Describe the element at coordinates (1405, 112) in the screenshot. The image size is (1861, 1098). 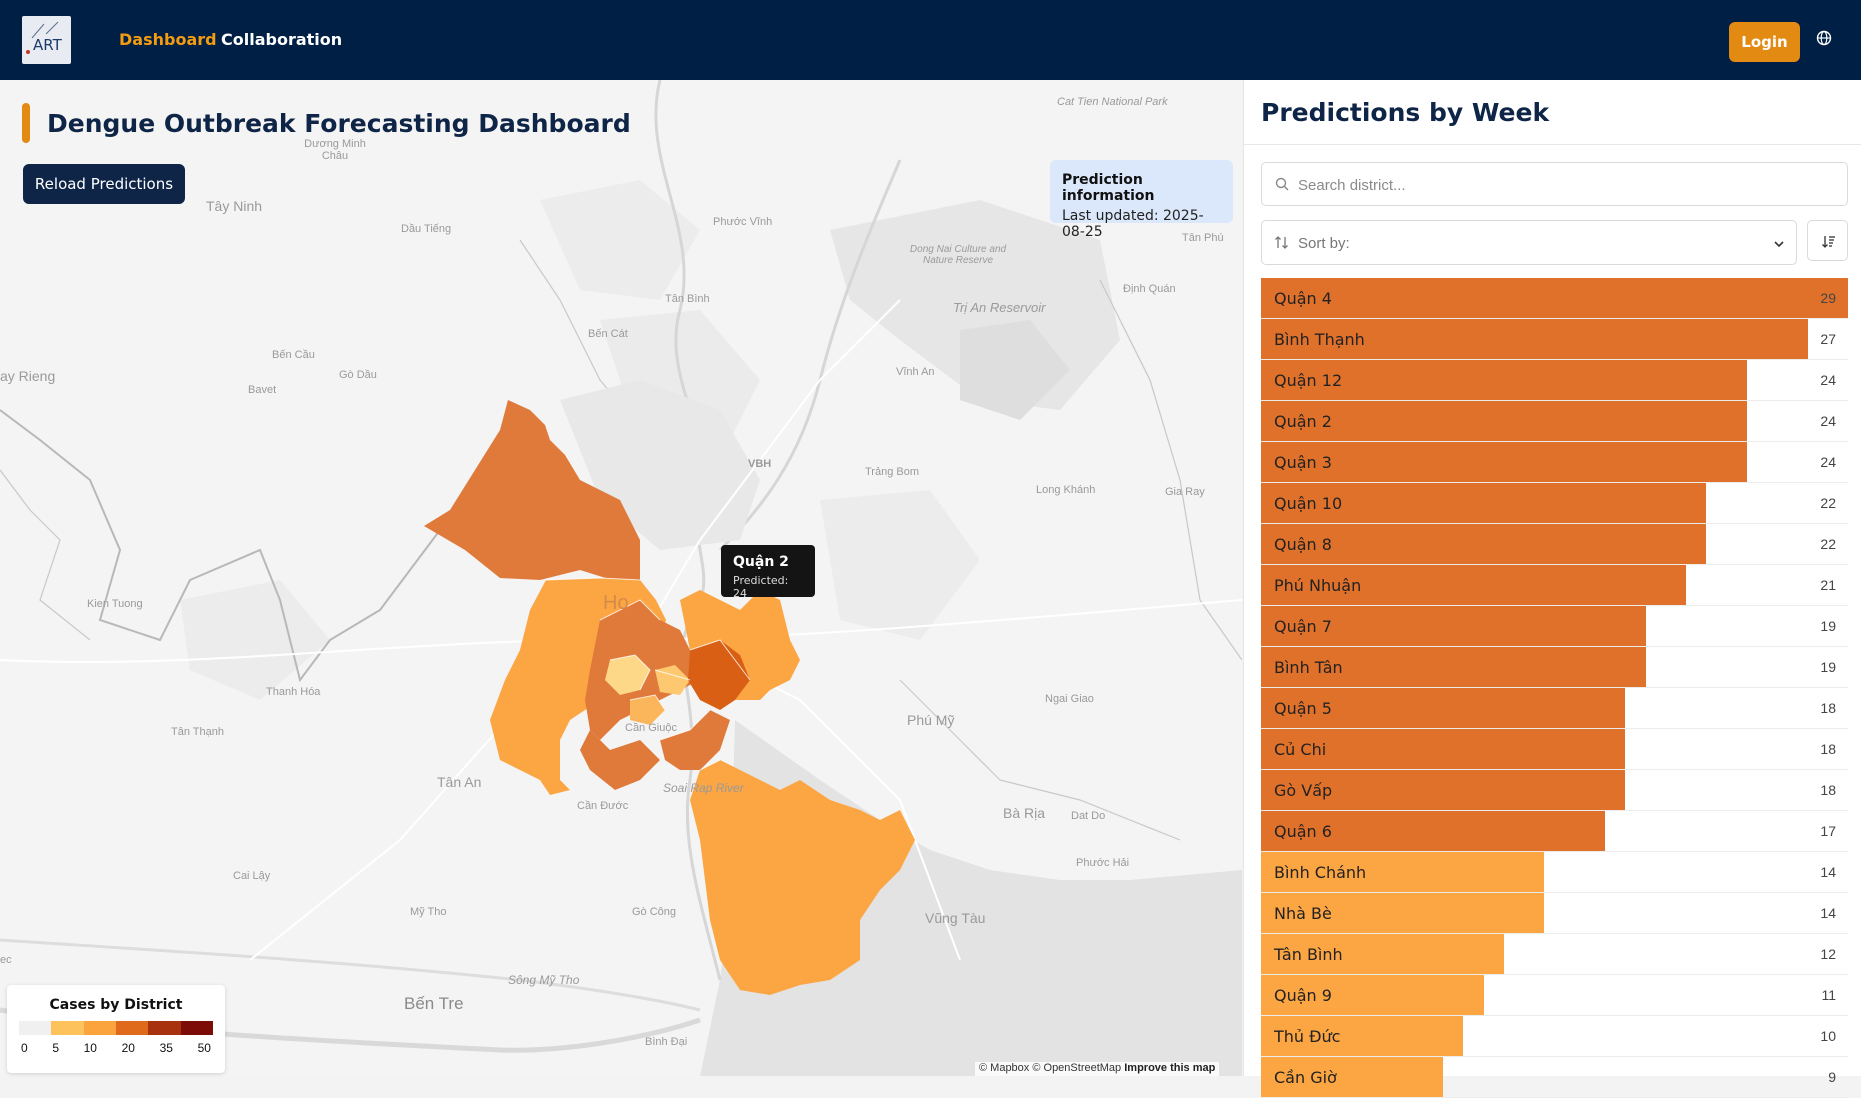
I see `panel-title: Predictions by Week` at that location.